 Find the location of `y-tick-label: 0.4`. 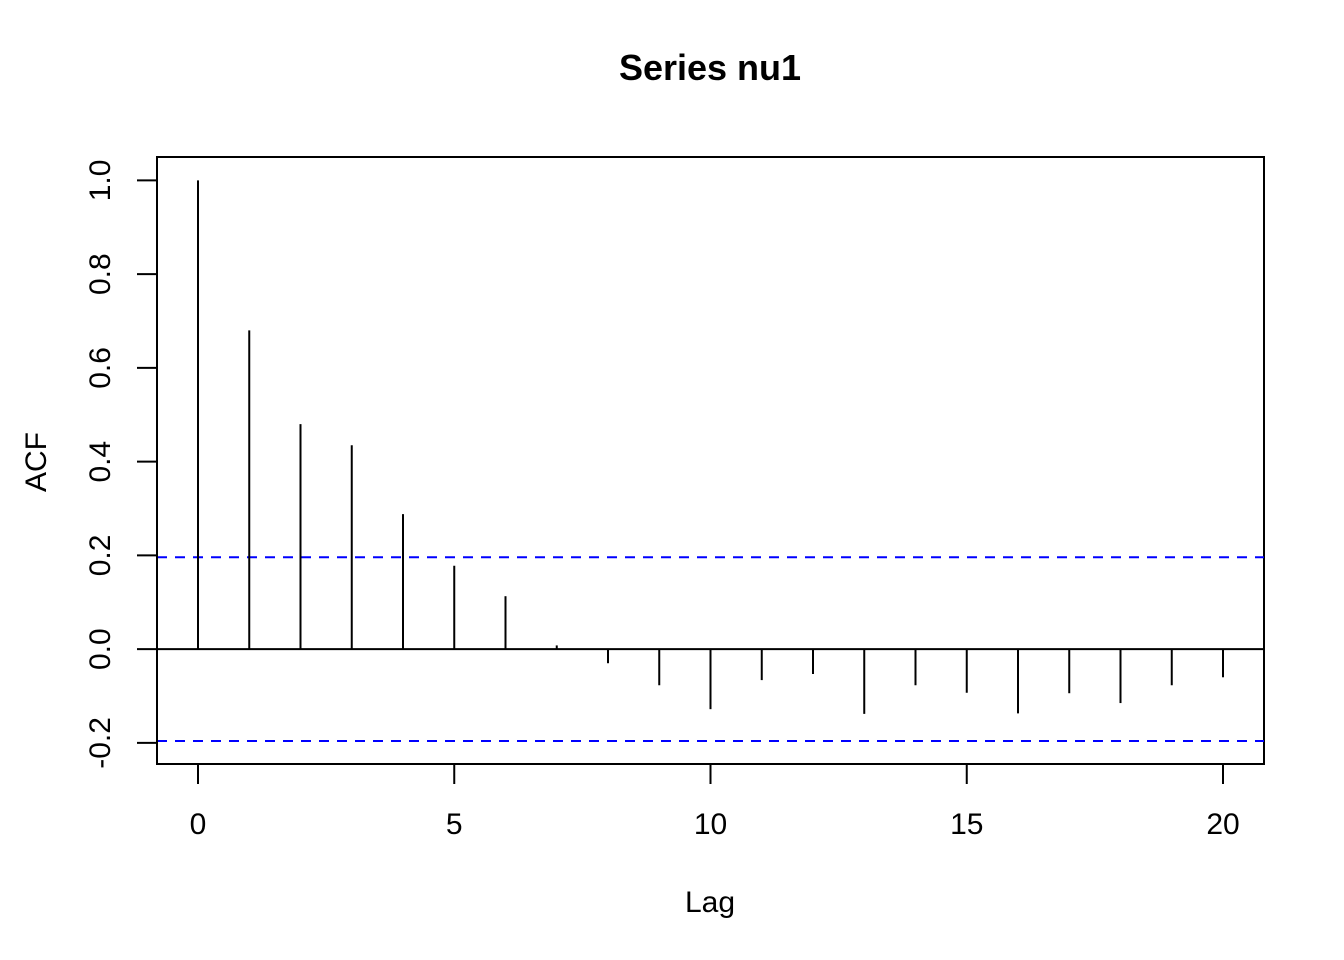

y-tick-label: 0.4 is located at coordinates (100, 462).